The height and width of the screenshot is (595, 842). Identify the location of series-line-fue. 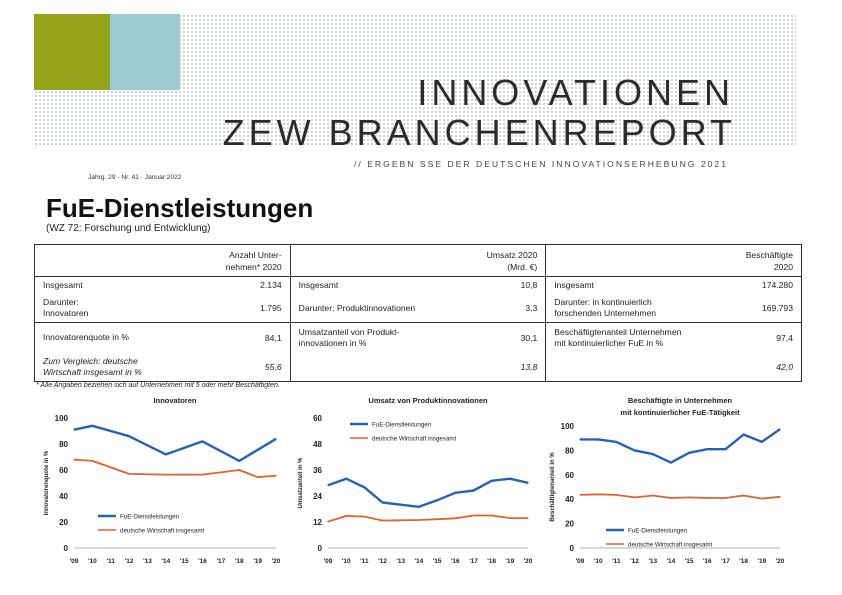
(680, 446).